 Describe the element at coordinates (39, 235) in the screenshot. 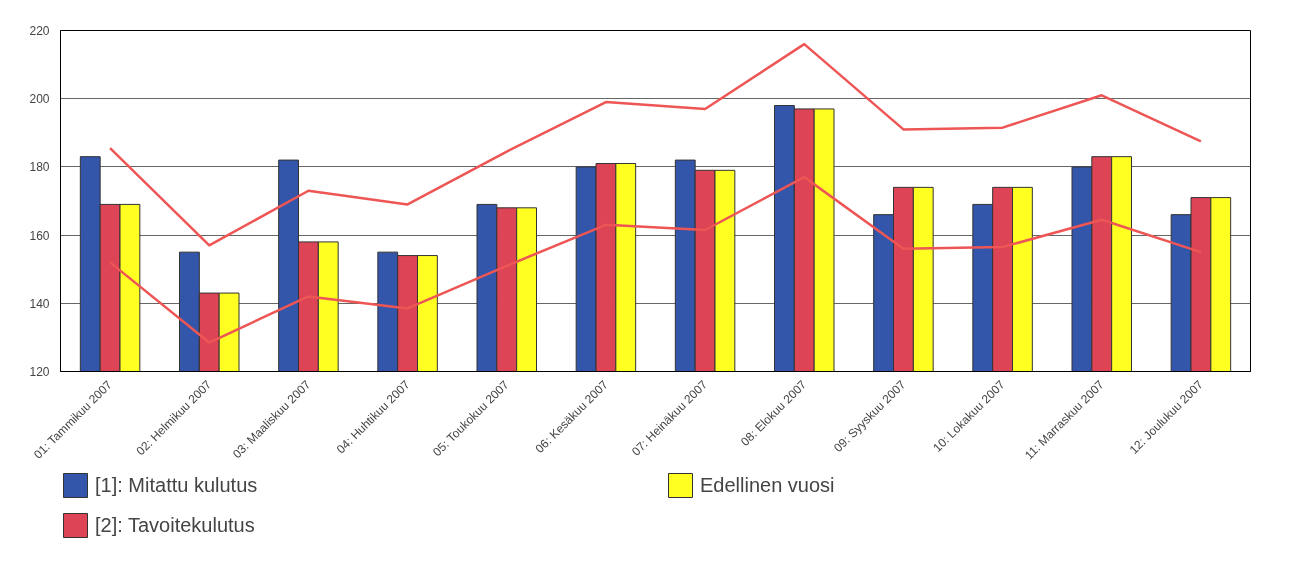

I see `y-tick-label: 160` at that location.